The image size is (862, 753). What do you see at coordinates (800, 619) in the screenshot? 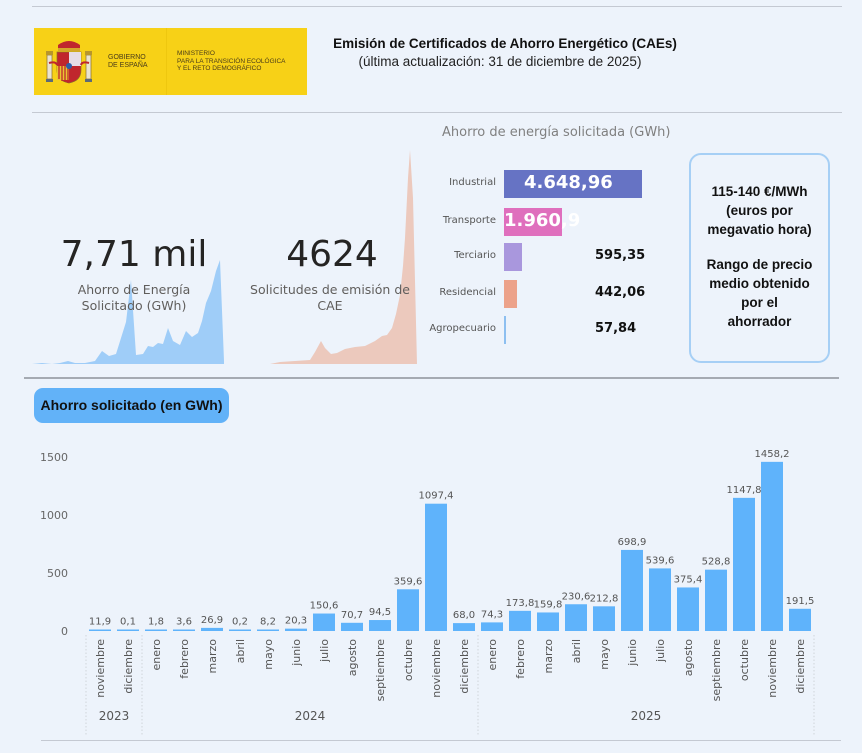
I see `bar-diciembre-2025` at bounding box center [800, 619].